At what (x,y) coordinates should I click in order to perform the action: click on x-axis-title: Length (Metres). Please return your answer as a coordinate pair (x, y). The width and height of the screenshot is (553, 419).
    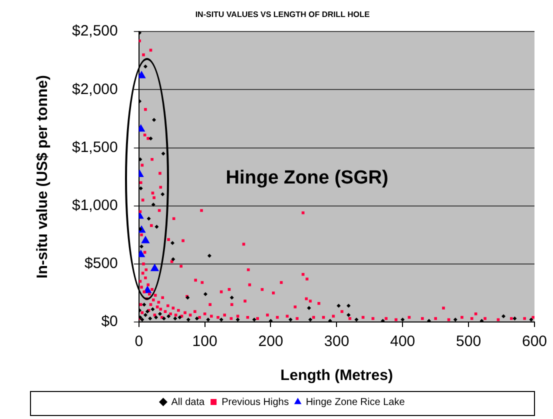
    Looking at the image, I should click on (336, 375).